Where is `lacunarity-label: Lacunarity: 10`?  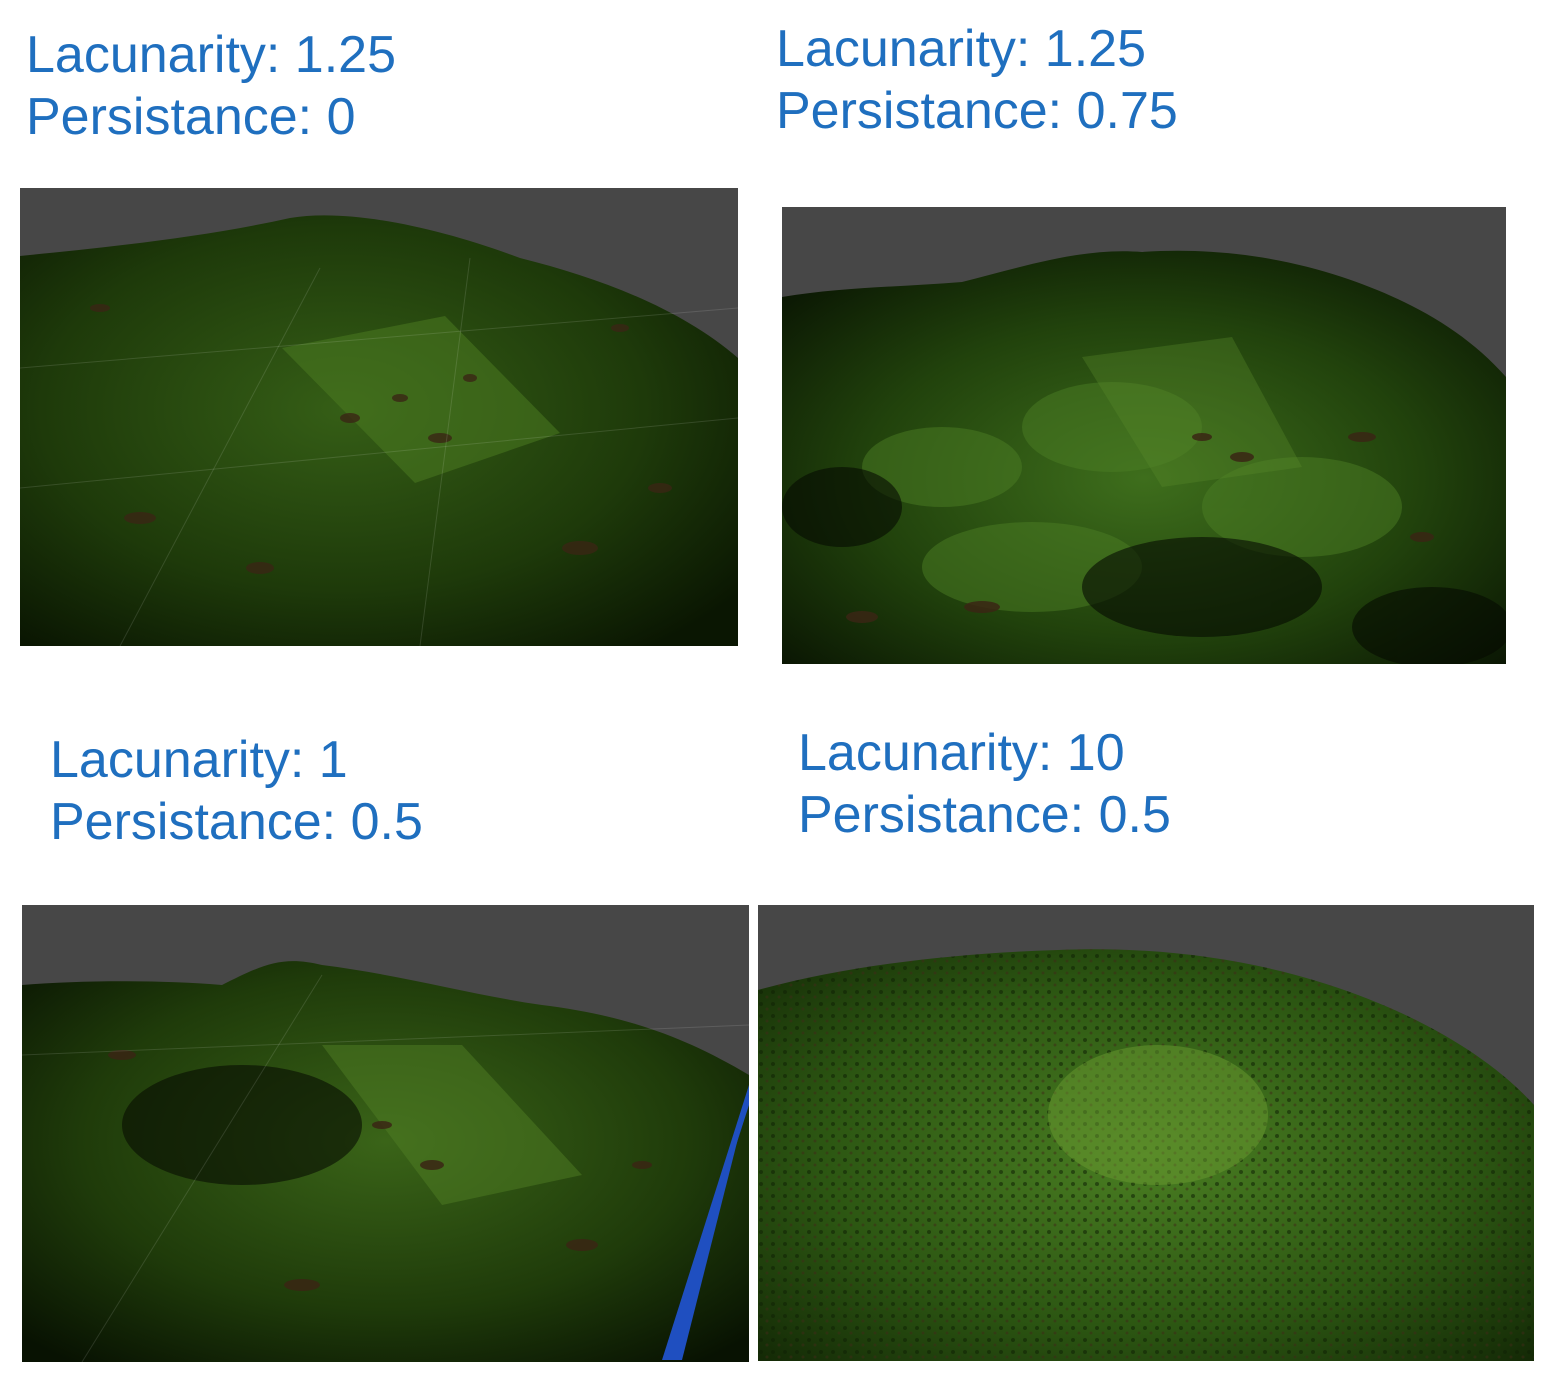 lacunarity-label: Lacunarity: 10 is located at coordinates (961, 753).